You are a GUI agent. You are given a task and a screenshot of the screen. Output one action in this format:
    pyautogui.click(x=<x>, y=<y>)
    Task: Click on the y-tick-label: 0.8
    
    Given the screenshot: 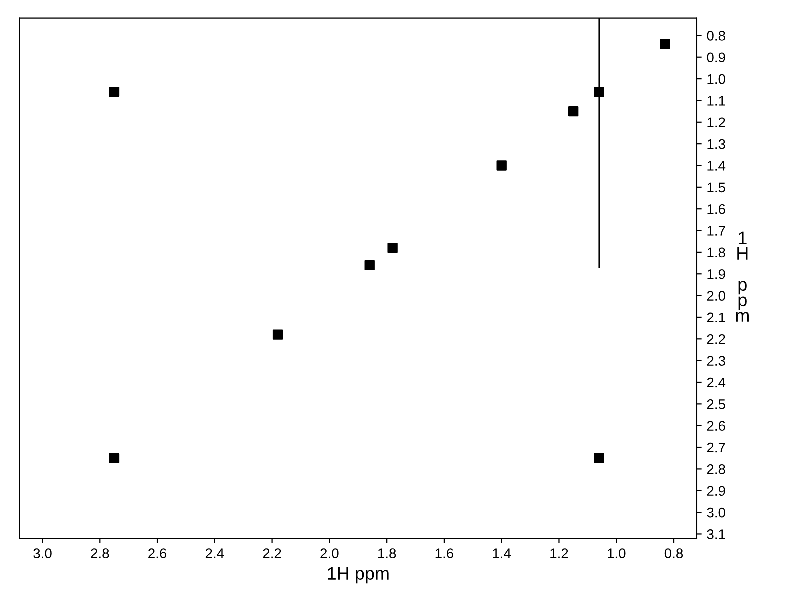 What is the action you would take?
    pyautogui.click(x=716, y=36)
    